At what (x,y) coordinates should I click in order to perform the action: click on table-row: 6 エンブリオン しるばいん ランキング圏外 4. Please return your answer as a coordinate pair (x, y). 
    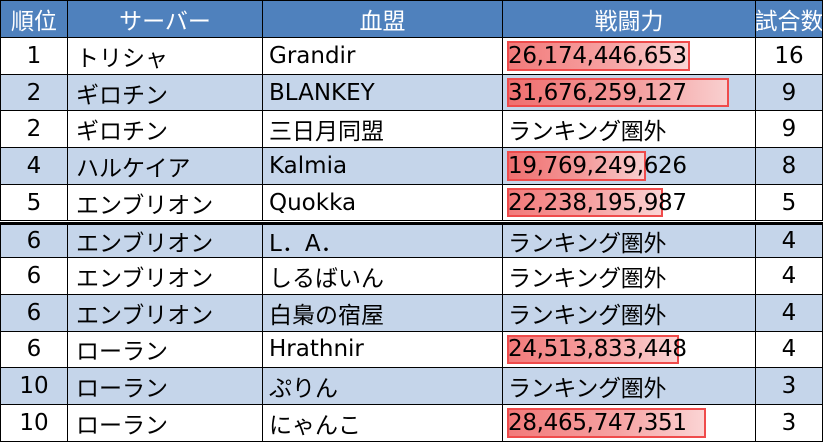
    Looking at the image, I should click on (411, 276).